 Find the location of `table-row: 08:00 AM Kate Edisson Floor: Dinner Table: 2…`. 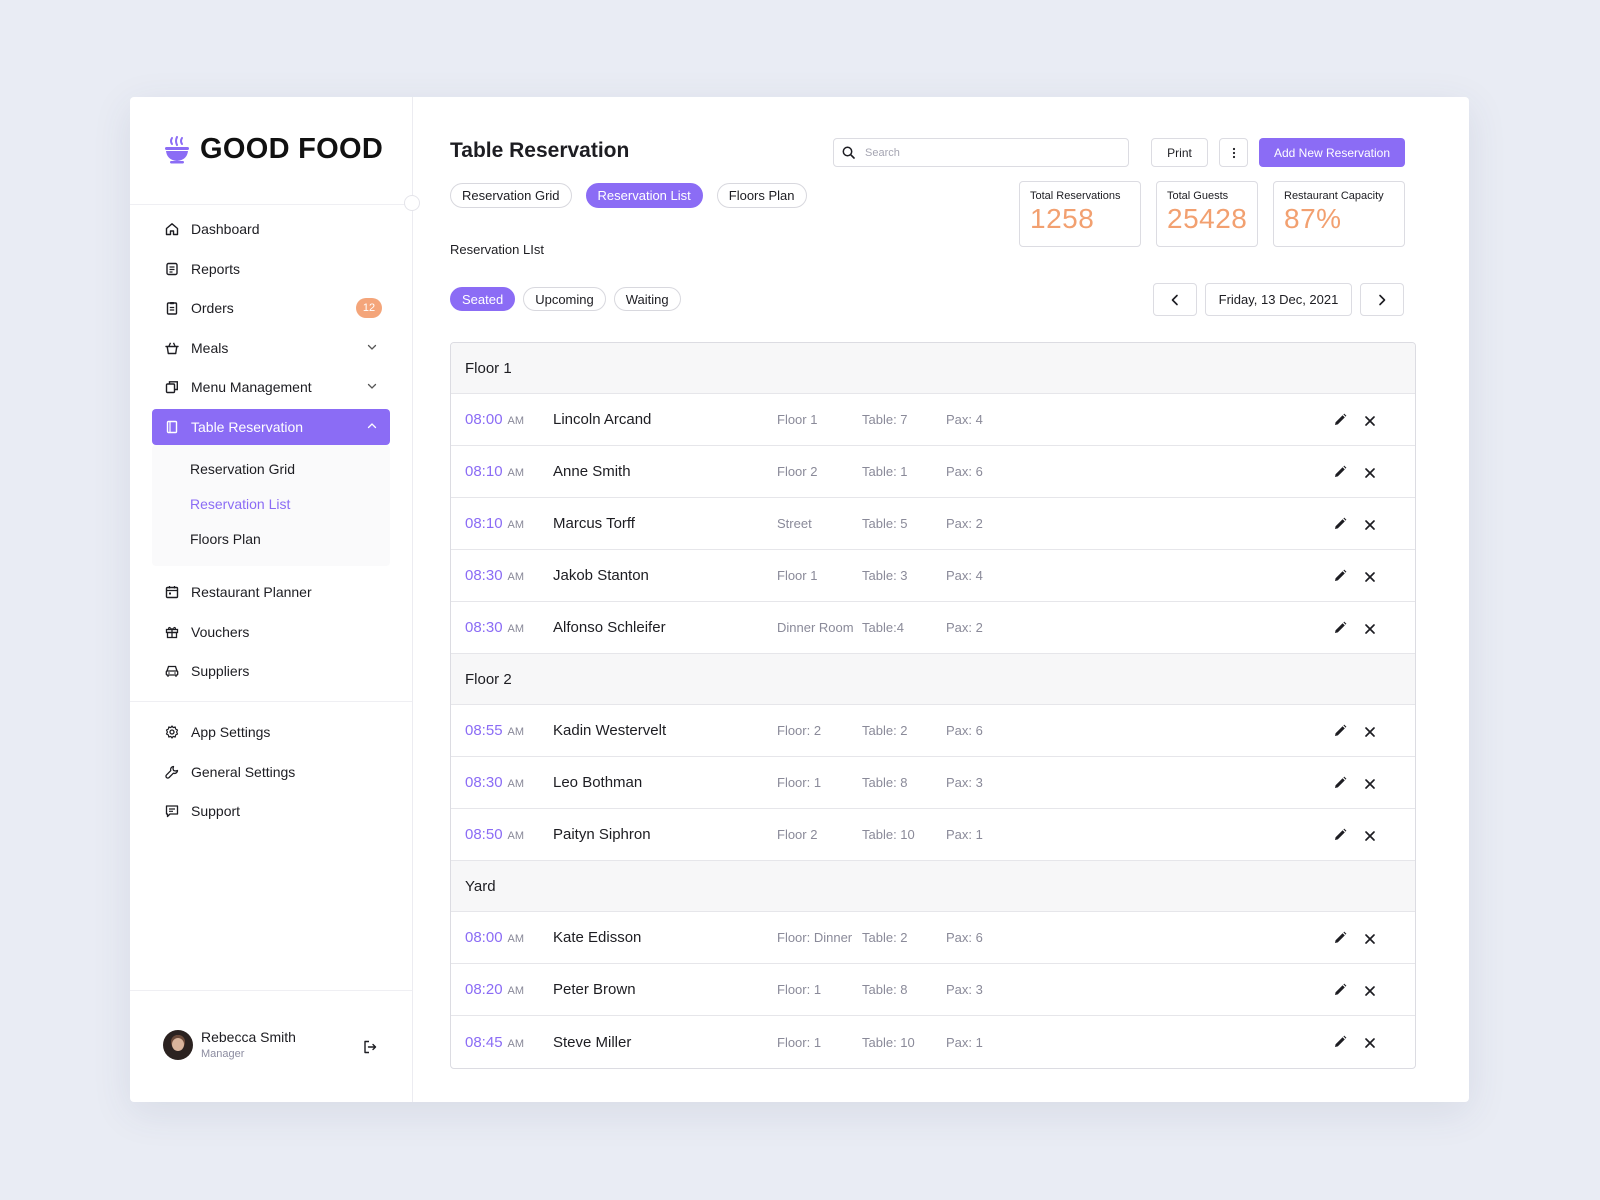

table-row: 08:00 AM Kate Edisson Floor: Dinner Table: 2… is located at coordinates (933, 938).